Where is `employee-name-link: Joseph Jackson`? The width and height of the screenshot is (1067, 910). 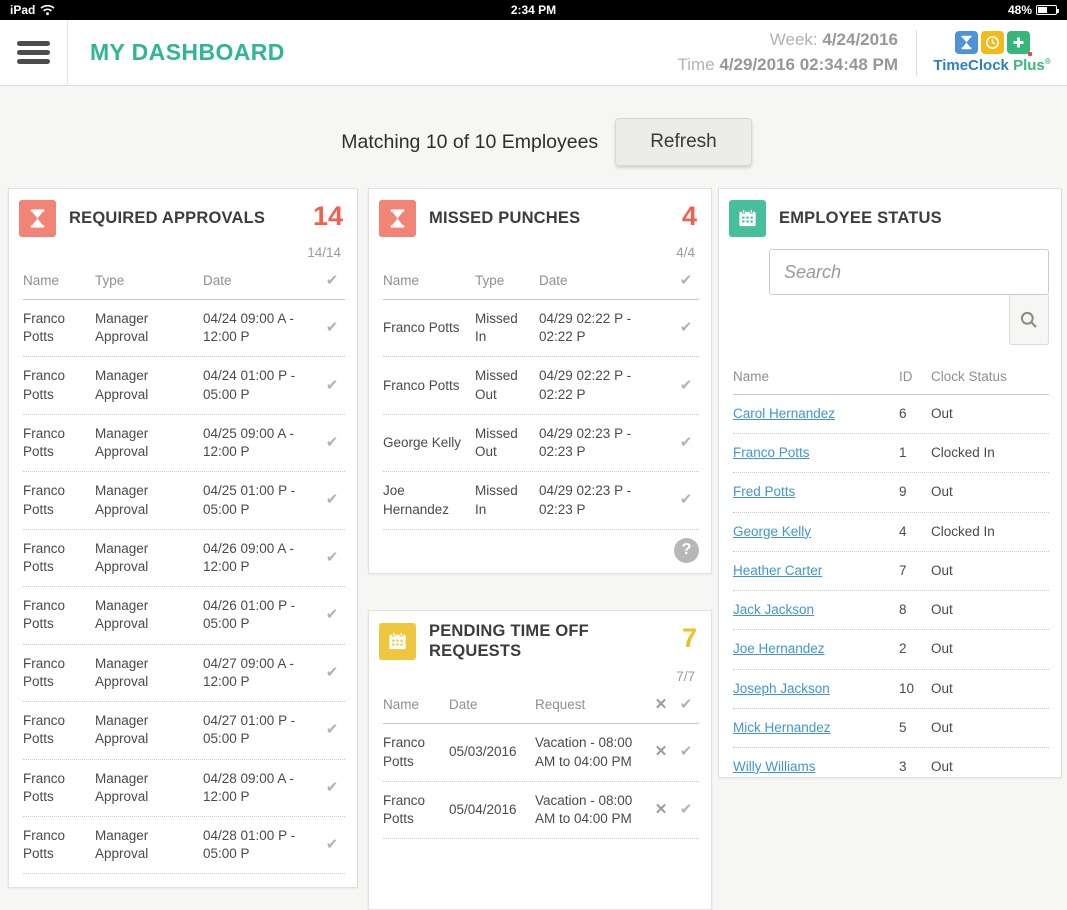
employee-name-link: Joseph Jackson is located at coordinates (781, 688).